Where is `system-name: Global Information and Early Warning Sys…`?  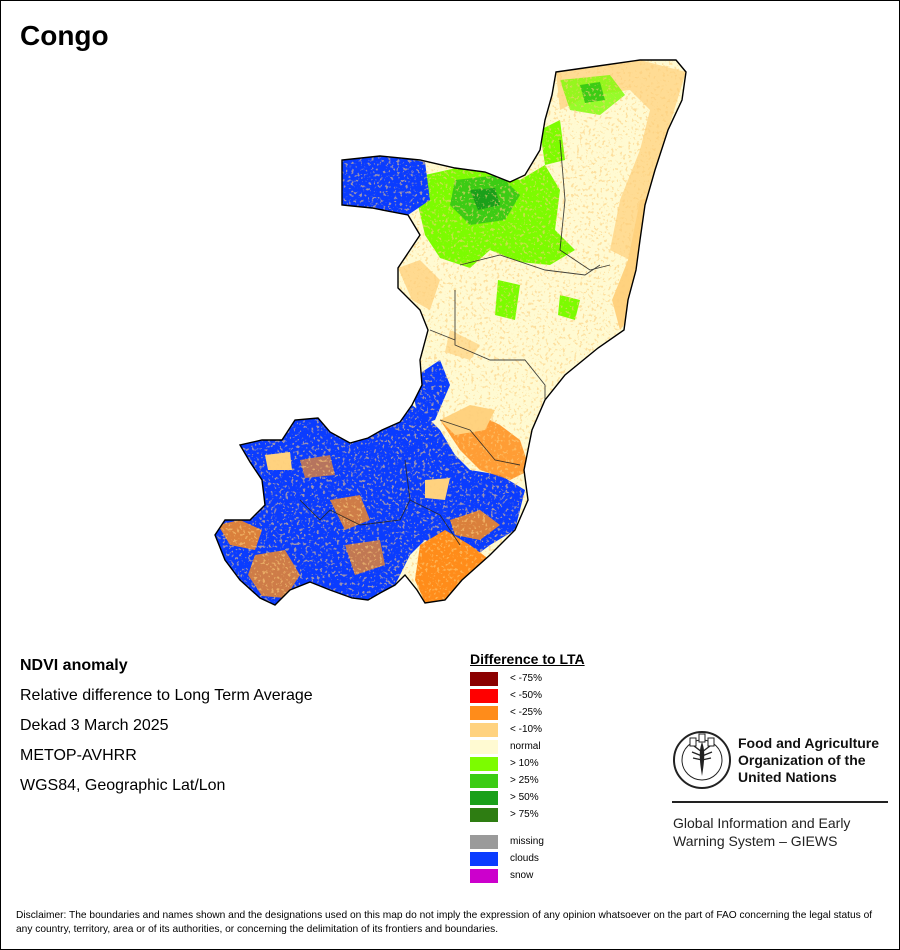 system-name: Global Information and Early Warning Sys… is located at coordinates (762, 832).